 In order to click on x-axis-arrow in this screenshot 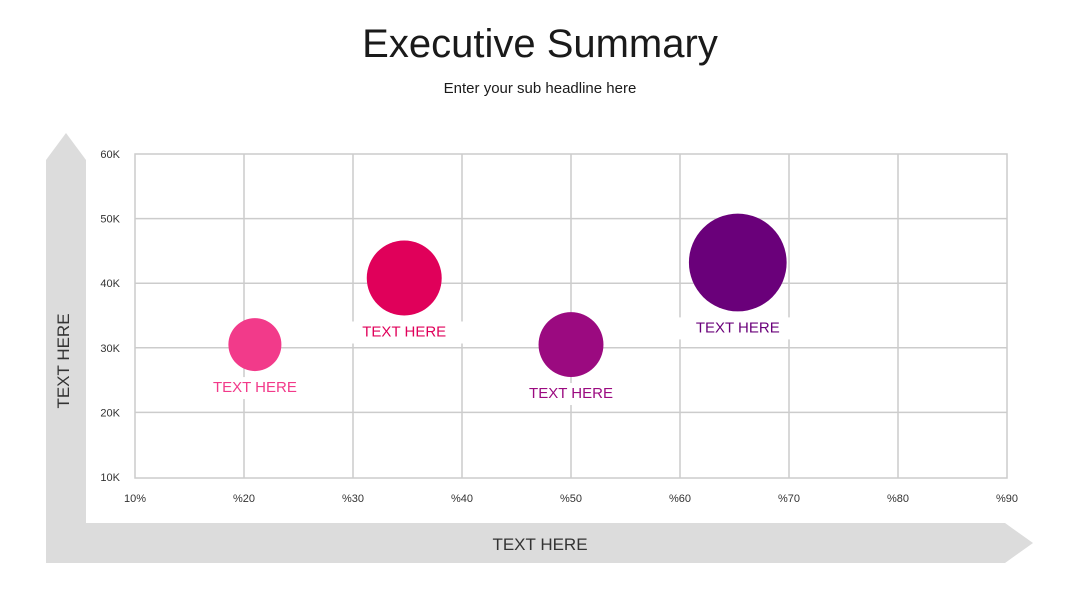, I will do `click(539, 543)`.